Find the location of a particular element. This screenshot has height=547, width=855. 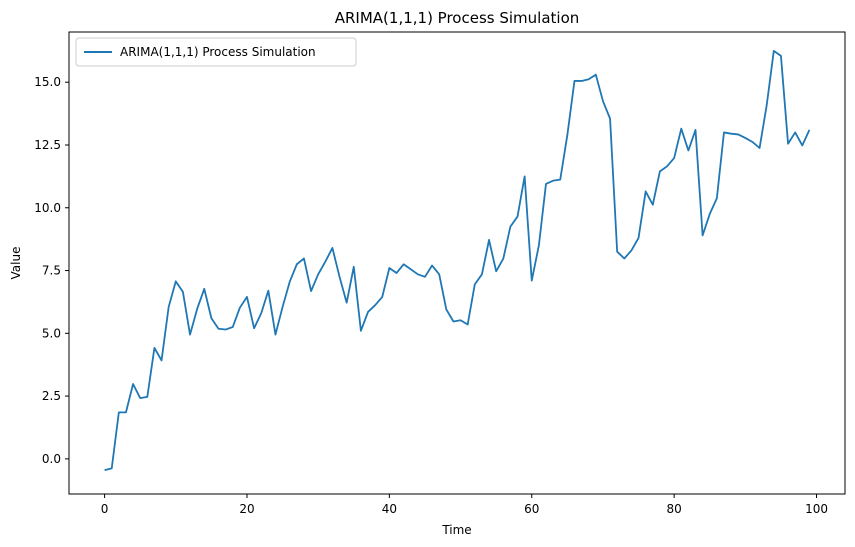

x-tick-label: 20 is located at coordinates (246, 509).